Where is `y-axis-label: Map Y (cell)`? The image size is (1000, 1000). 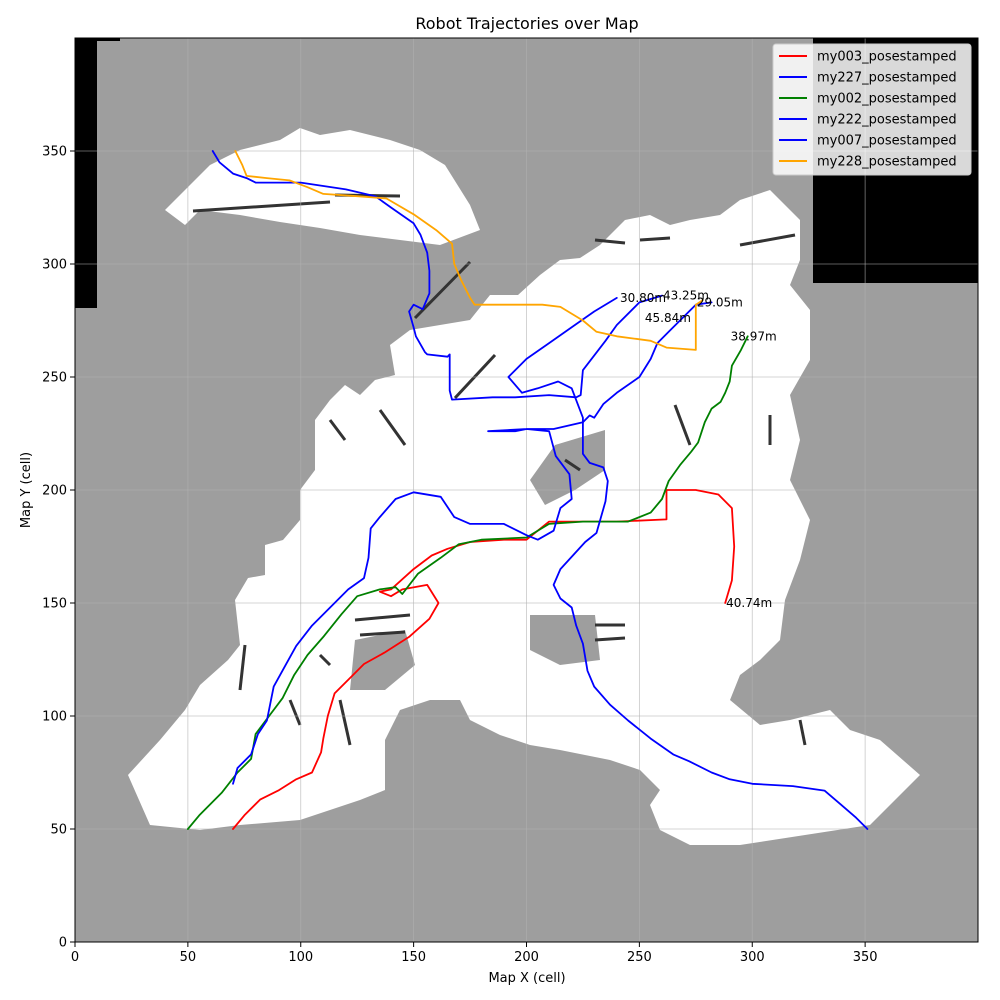 y-axis-label: Map Y (cell) is located at coordinates (26, 490).